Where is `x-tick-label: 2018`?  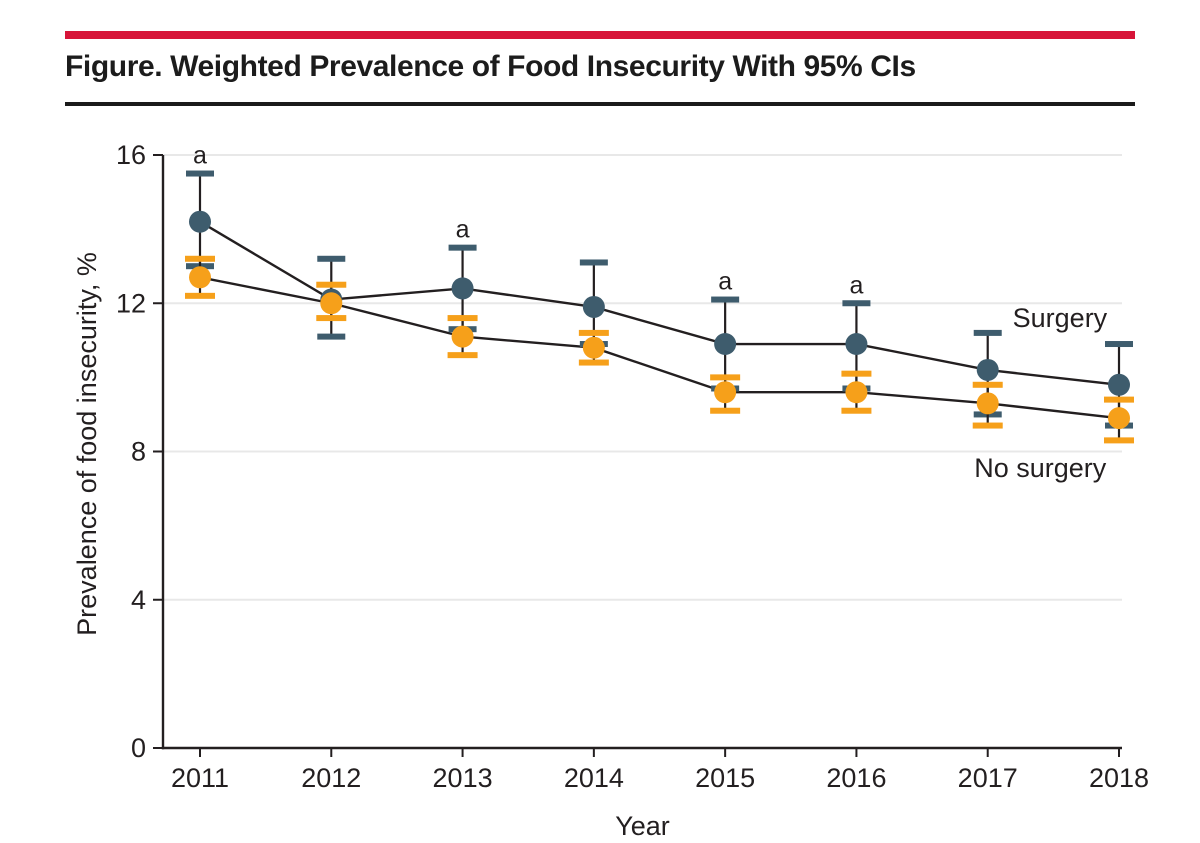
x-tick-label: 2018 is located at coordinates (1119, 778).